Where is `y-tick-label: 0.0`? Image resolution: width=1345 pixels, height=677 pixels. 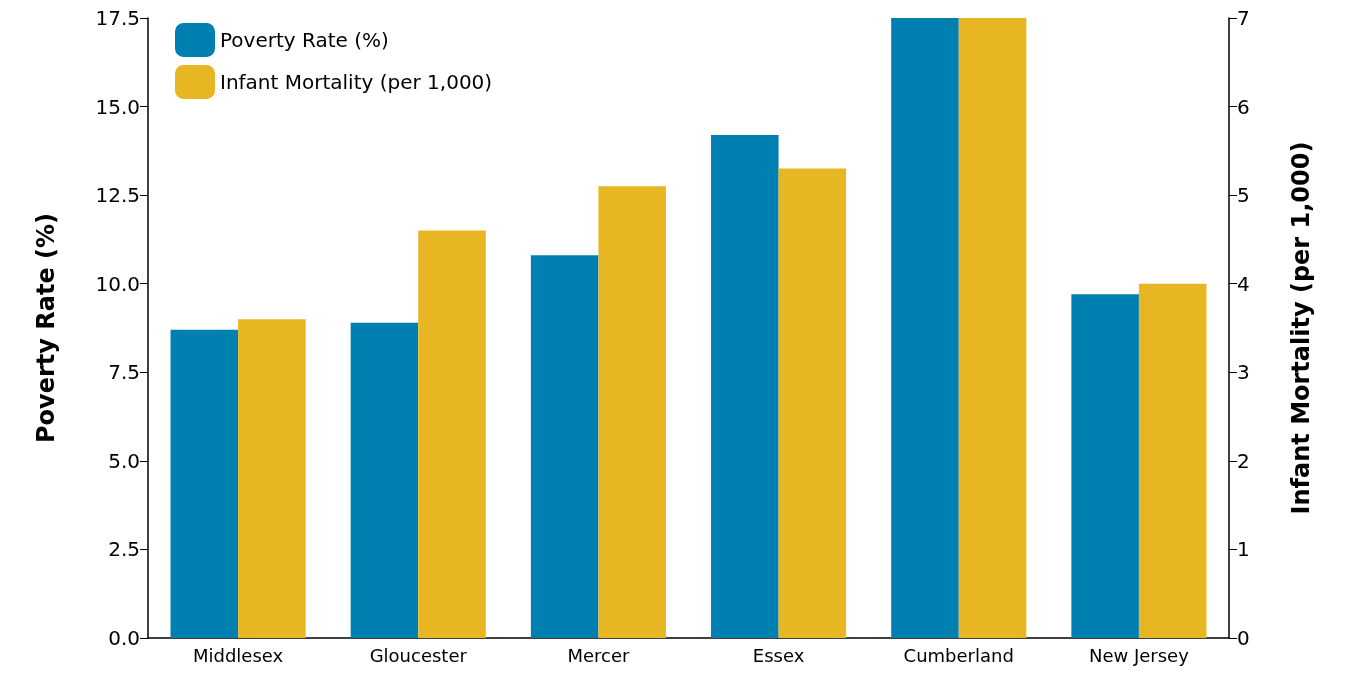 y-tick-label: 0.0 is located at coordinates (124, 638).